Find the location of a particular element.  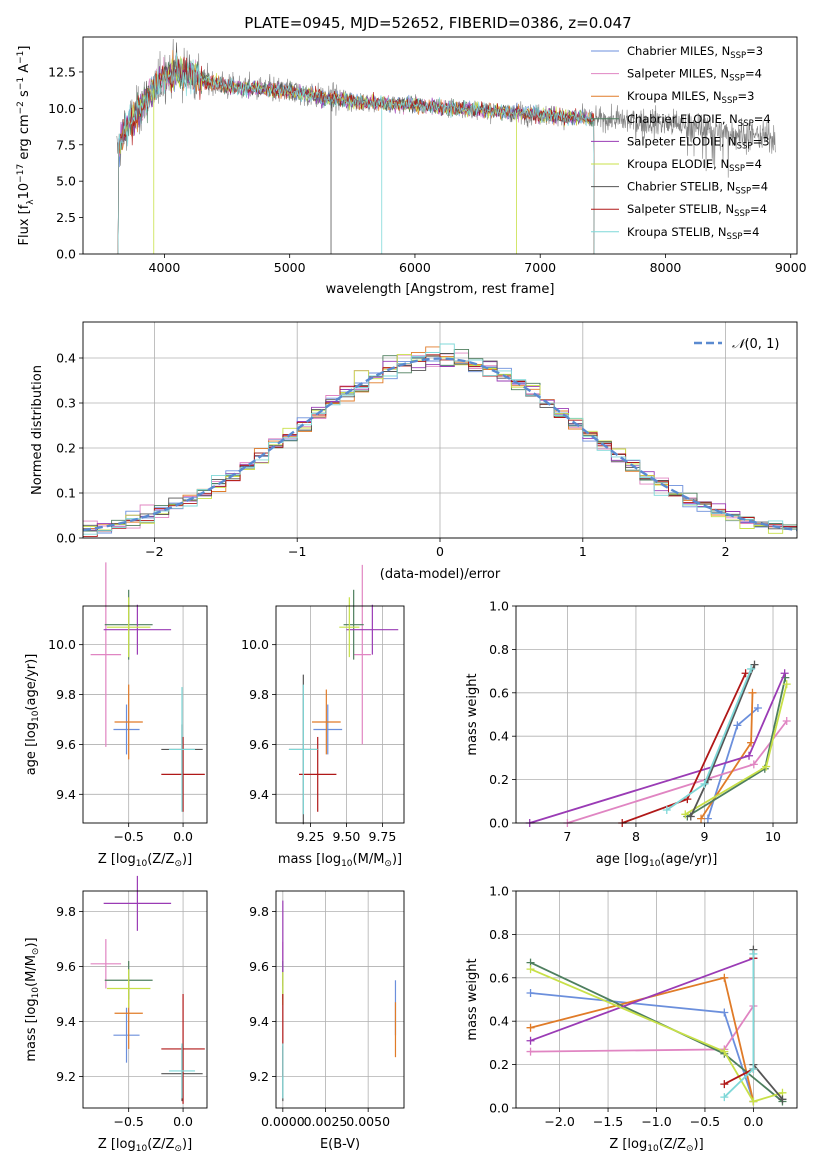

legend-entry: Kroupa ELODIE, NSSP=4 is located at coordinates (694, 165).